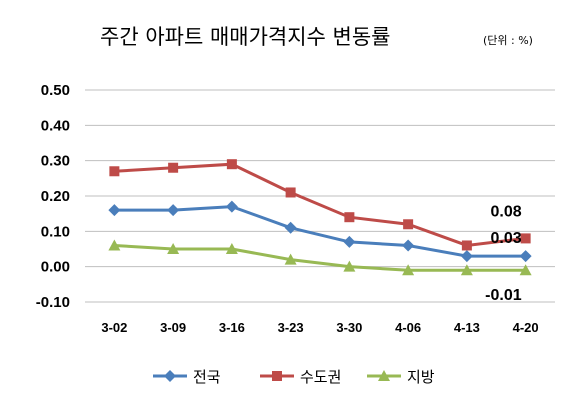 The width and height of the screenshot is (580, 400). I want to click on x-tick-label: 3-02, so click(114, 327).